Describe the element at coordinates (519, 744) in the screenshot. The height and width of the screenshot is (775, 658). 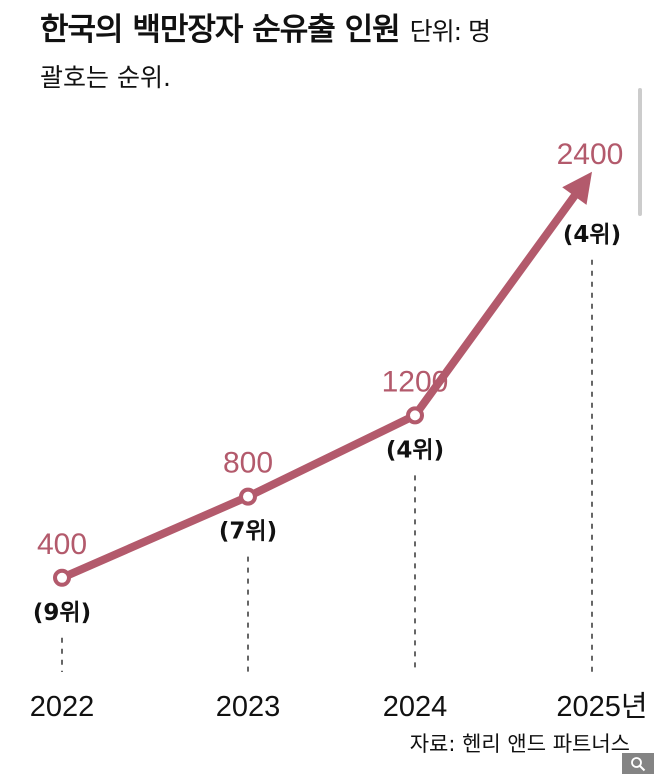
I see `source-note: 자료: 헨리 앤드 파트너스` at that location.